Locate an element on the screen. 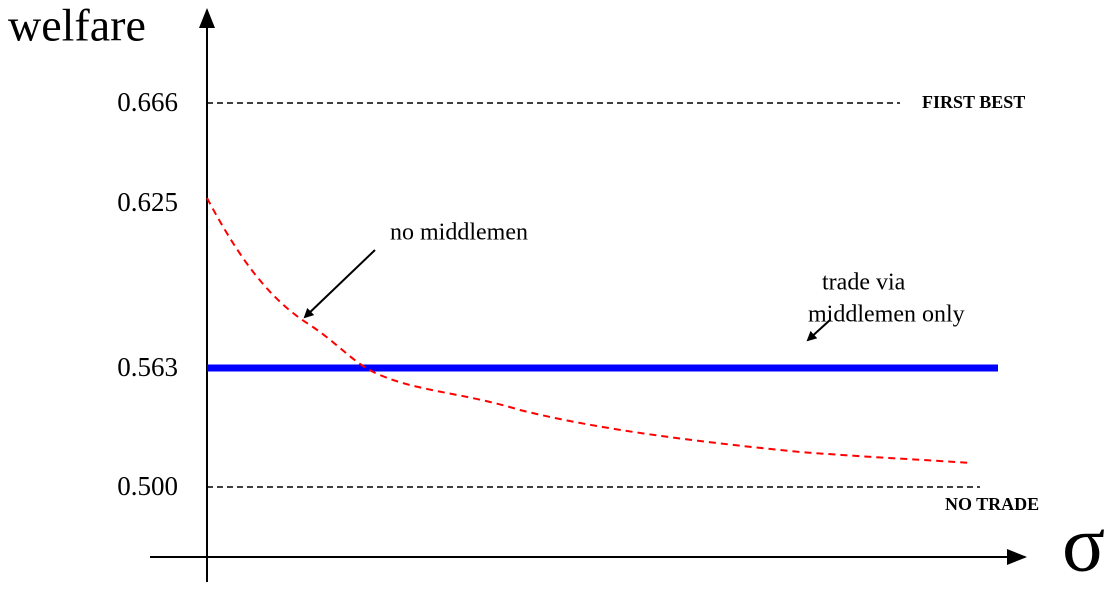  annotation: trade via is located at coordinates (864, 283).